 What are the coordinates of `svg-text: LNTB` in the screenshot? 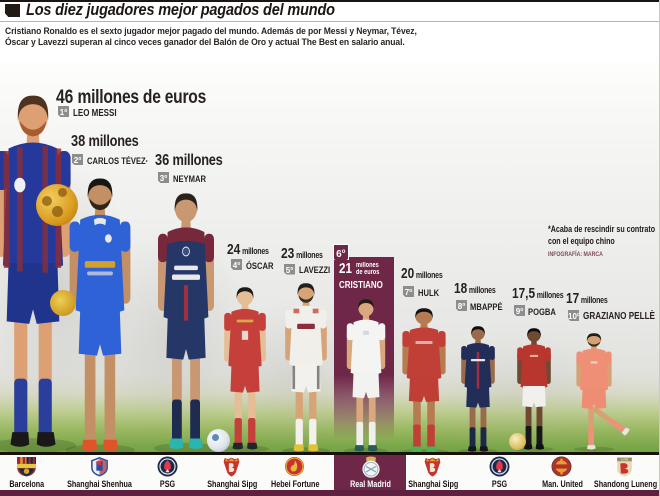 It's located at (625, 460).